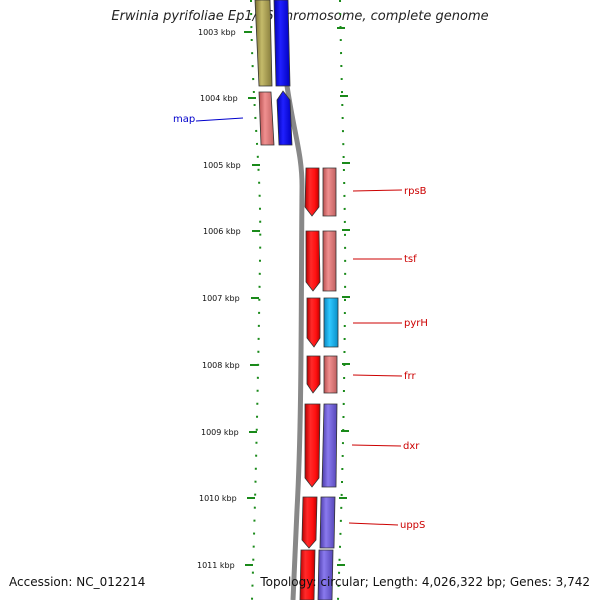  Describe the element at coordinates (284, 118) in the screenshot. I see `feature-map-blue` at that location.